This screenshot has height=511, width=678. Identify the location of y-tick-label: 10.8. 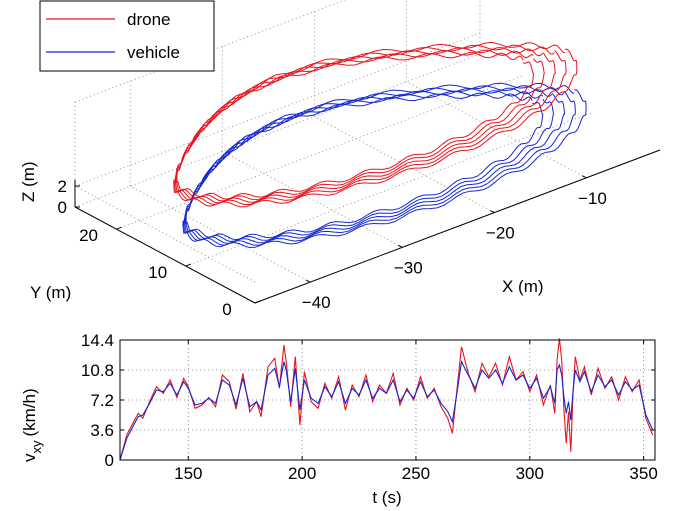
(97, 370).